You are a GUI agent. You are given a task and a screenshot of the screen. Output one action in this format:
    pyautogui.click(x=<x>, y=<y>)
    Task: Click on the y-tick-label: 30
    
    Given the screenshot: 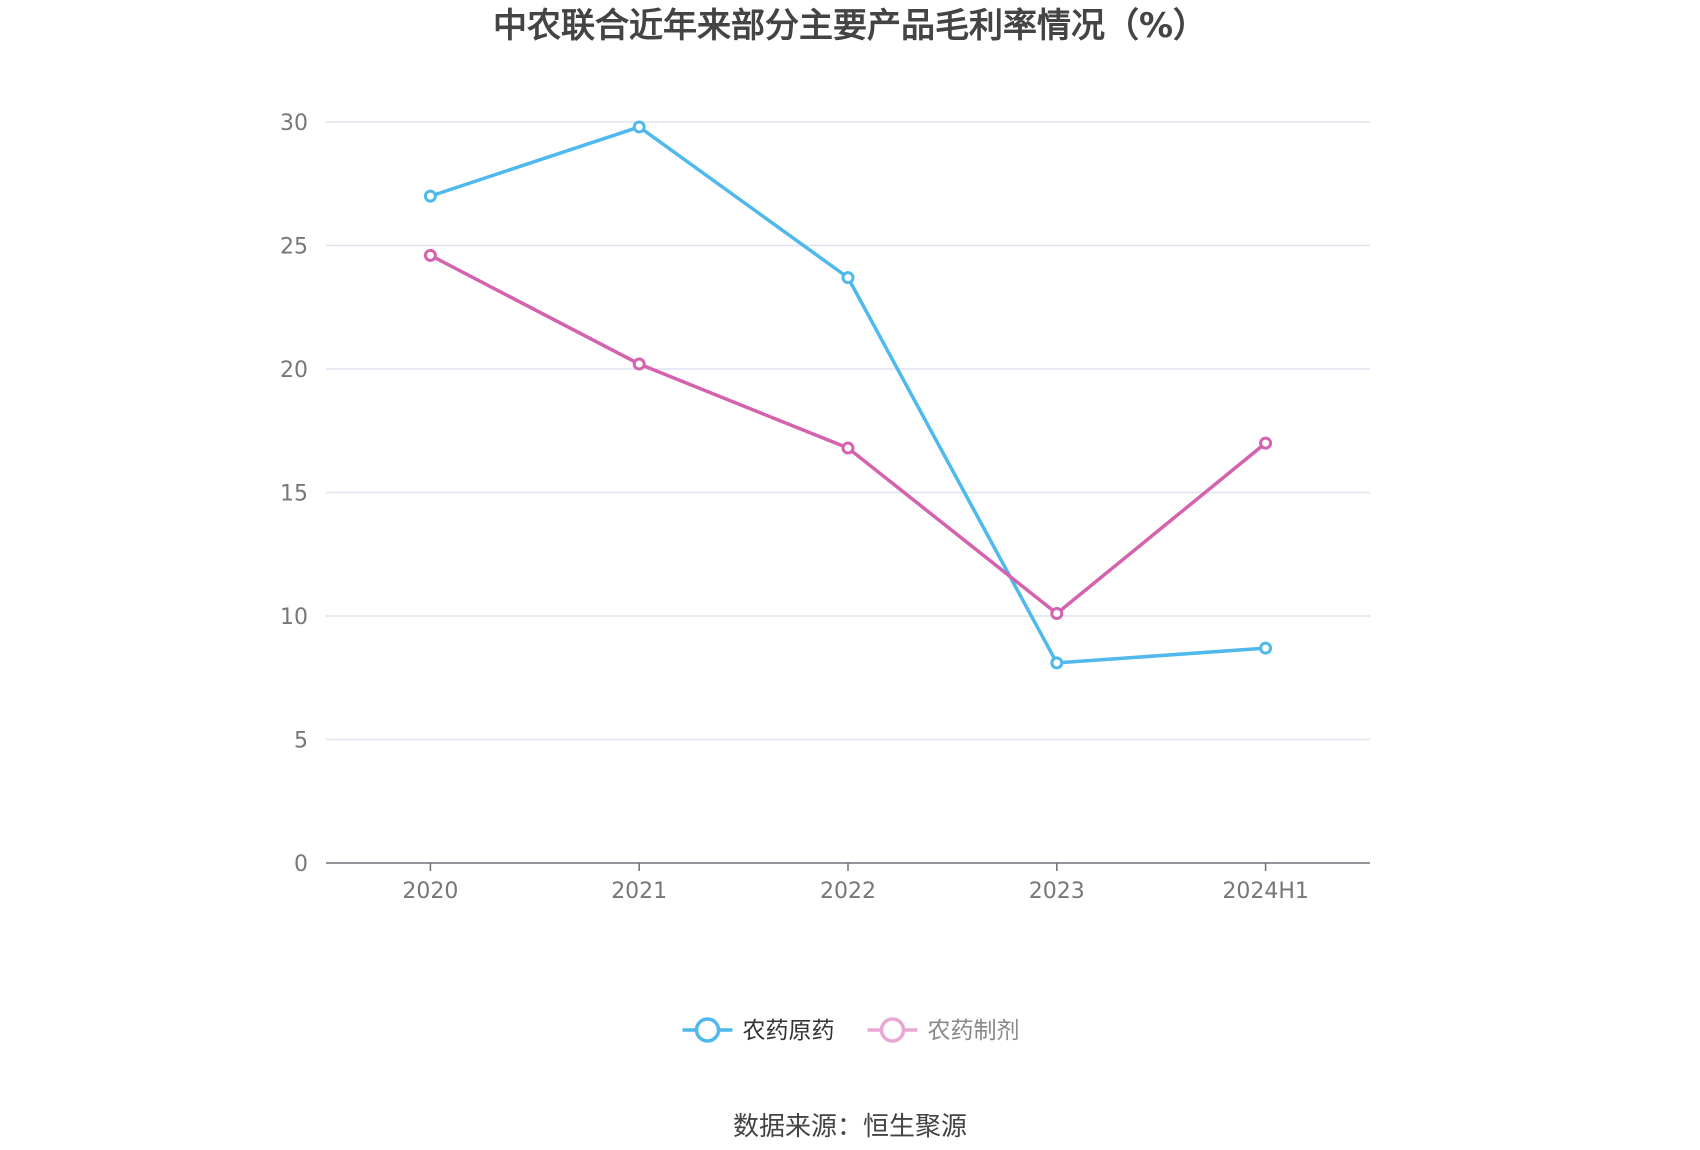 What is the action you would take?
    pyautogui.click(x=294, y=123)
    